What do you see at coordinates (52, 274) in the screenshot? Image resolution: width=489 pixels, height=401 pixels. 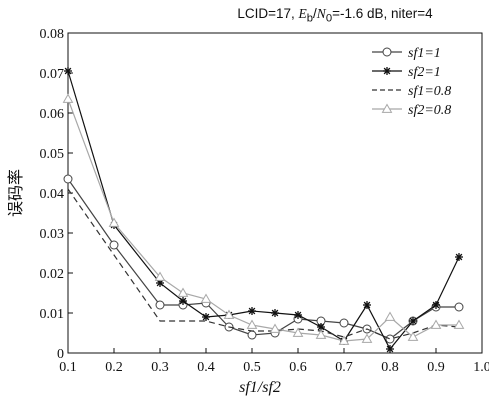 I see `y-tick-label: 0.02` at bounding box center [52, 274].